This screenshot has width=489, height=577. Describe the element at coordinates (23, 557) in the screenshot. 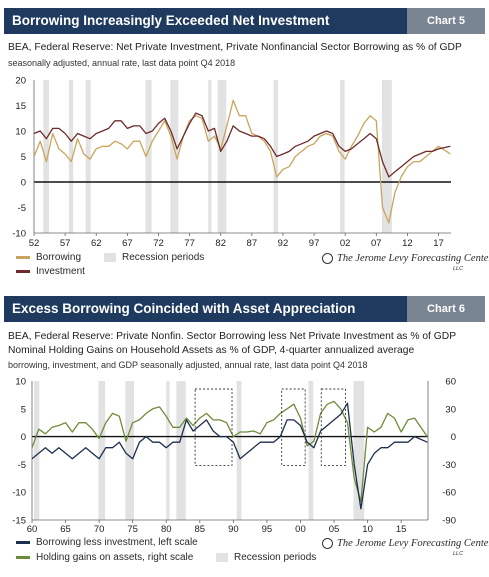

I see `holding-swatch` at that location.